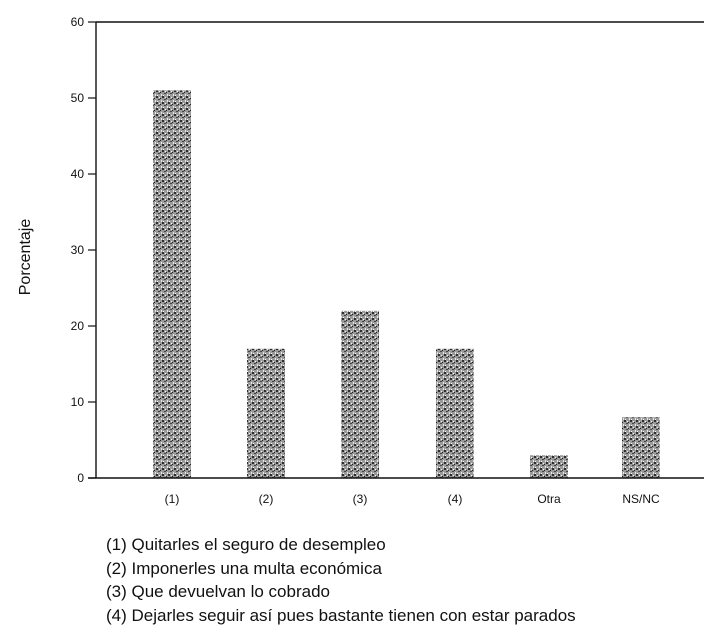  What do you see at coordinates (641, 499) in the screenshot?
I see `x-tick-label: NS/NC` at bounding box center [641, 499].